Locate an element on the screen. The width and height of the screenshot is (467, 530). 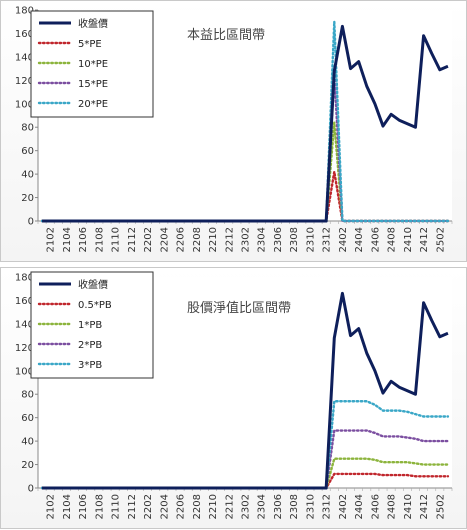
legend-label-4: 20*PE is located at coordinates (93, 104).